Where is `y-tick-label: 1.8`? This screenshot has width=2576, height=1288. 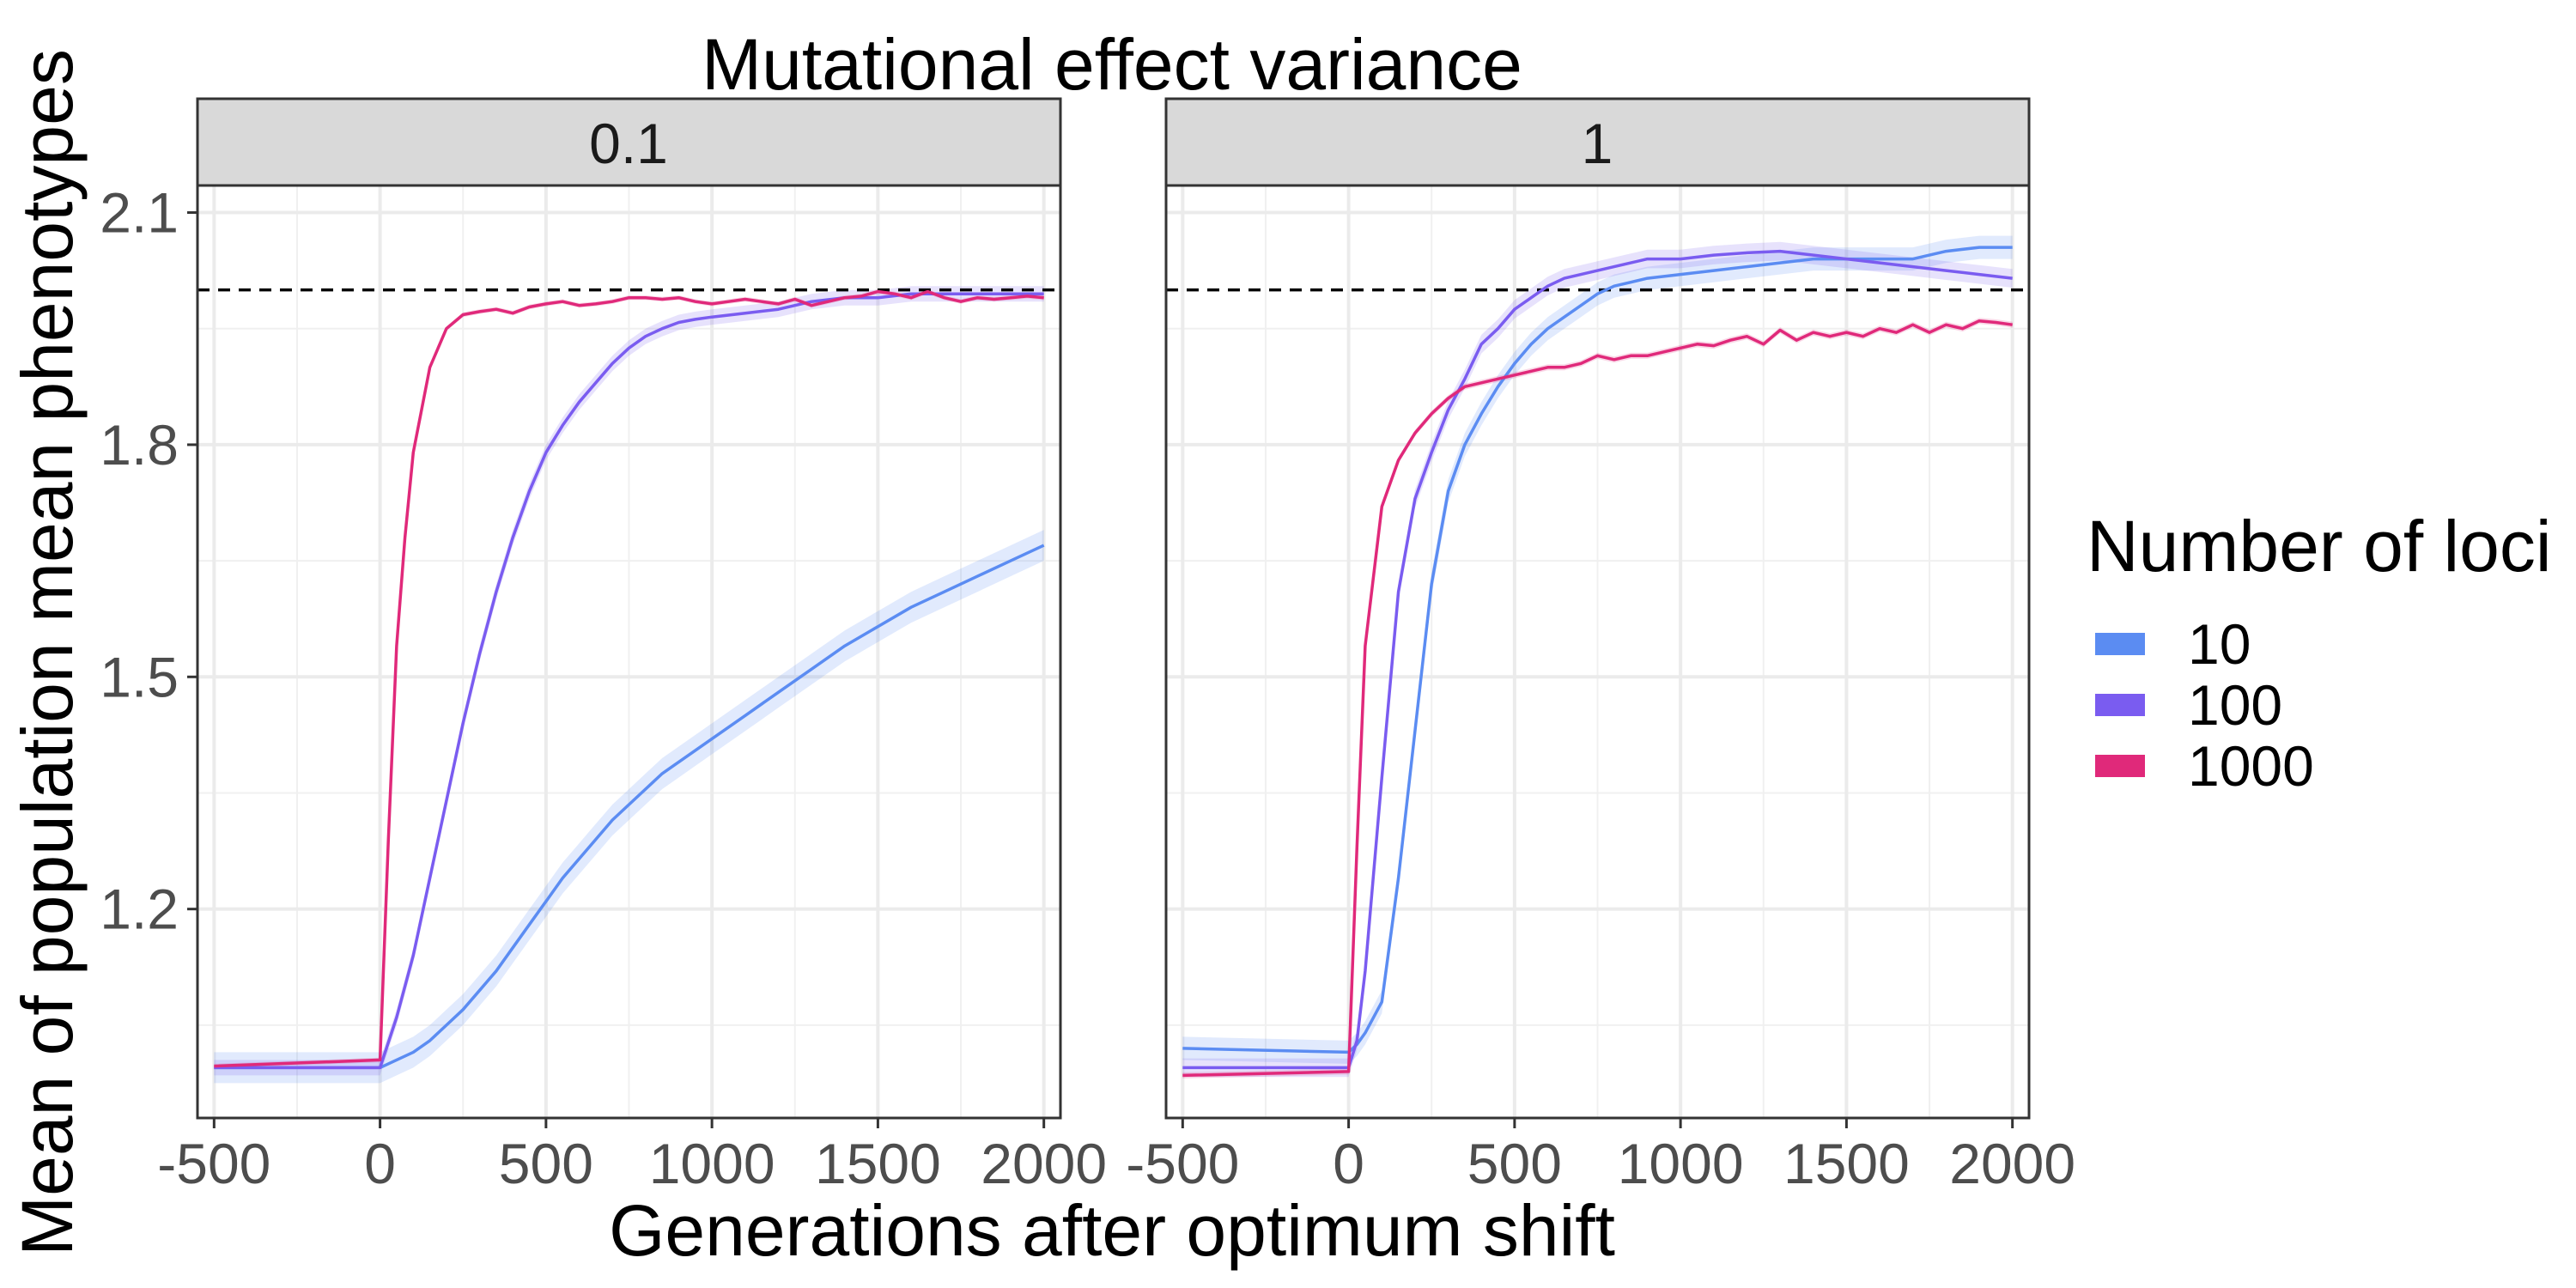 y-tick-label: 1.8 is located at coordinates (139, 445).